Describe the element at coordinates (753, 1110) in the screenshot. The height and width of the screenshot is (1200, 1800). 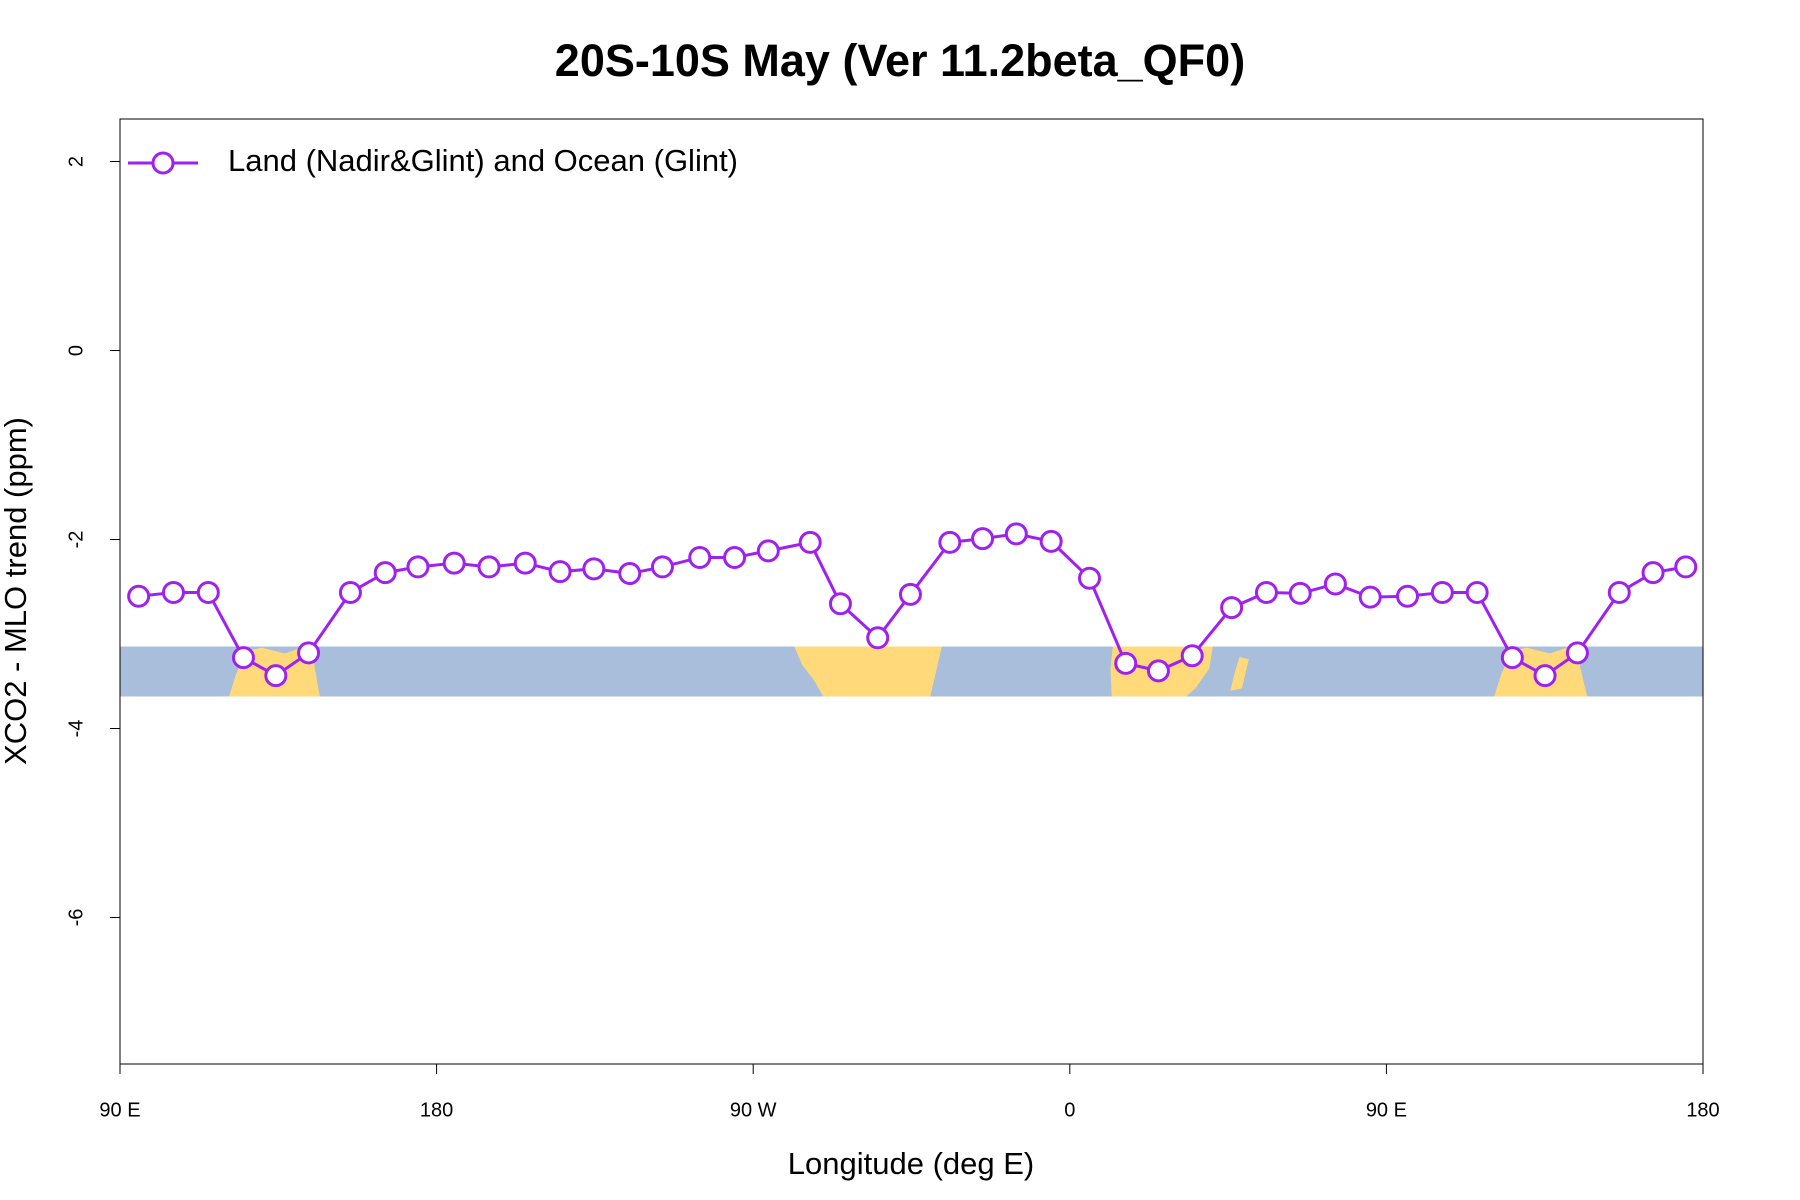
I see `x-tick-label: 90 W` at that location.